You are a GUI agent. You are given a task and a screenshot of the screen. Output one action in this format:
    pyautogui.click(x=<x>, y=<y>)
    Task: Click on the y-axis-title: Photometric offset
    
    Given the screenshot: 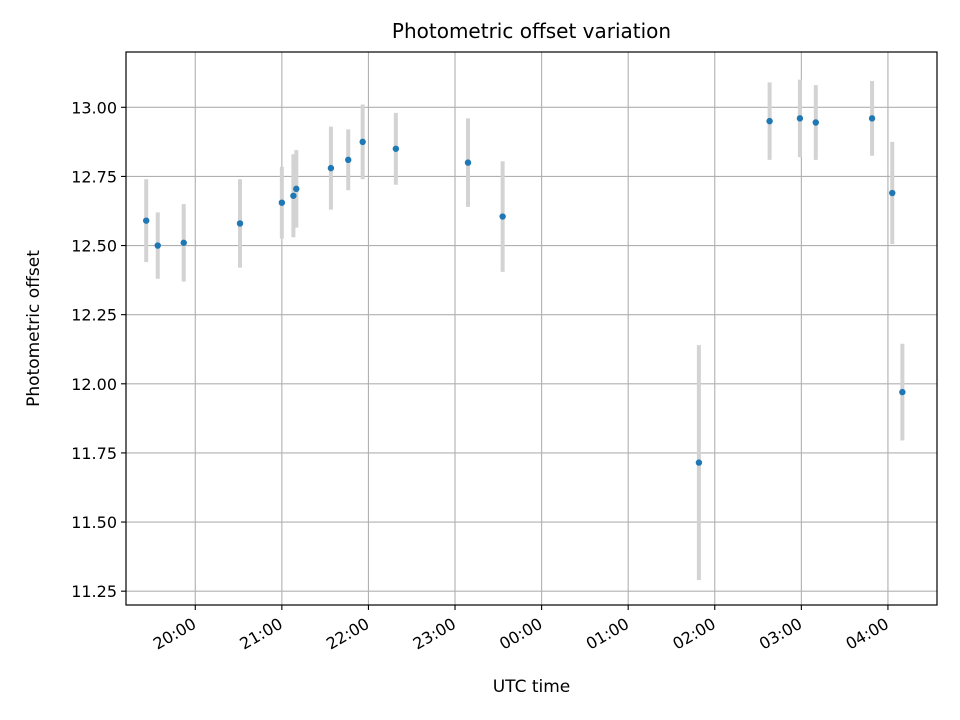 What is the action you would take?
    pyautogui.click(x=34, y=328)
    